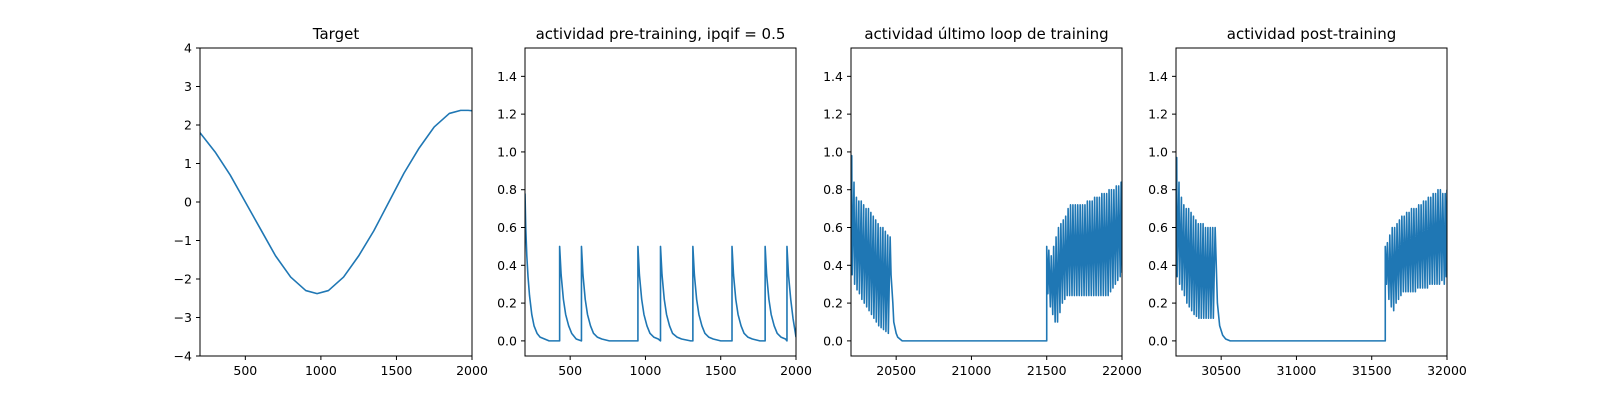  I want to click on y-tick-label: 1, so click(188, 163).